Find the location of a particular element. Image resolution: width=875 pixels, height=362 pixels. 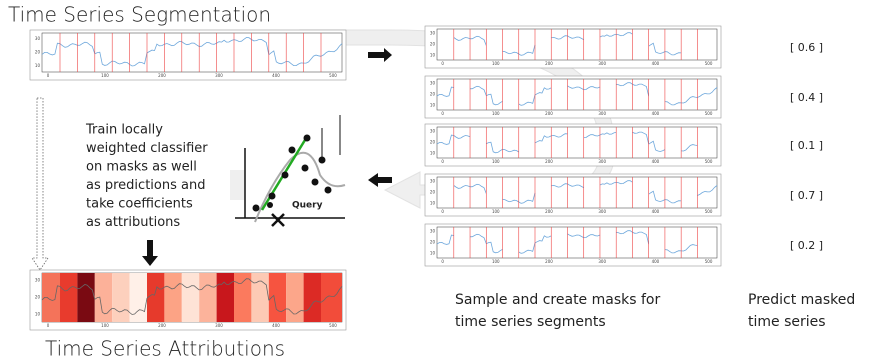

explanation-line: weighted classifier is located at coordinates (147, 148).